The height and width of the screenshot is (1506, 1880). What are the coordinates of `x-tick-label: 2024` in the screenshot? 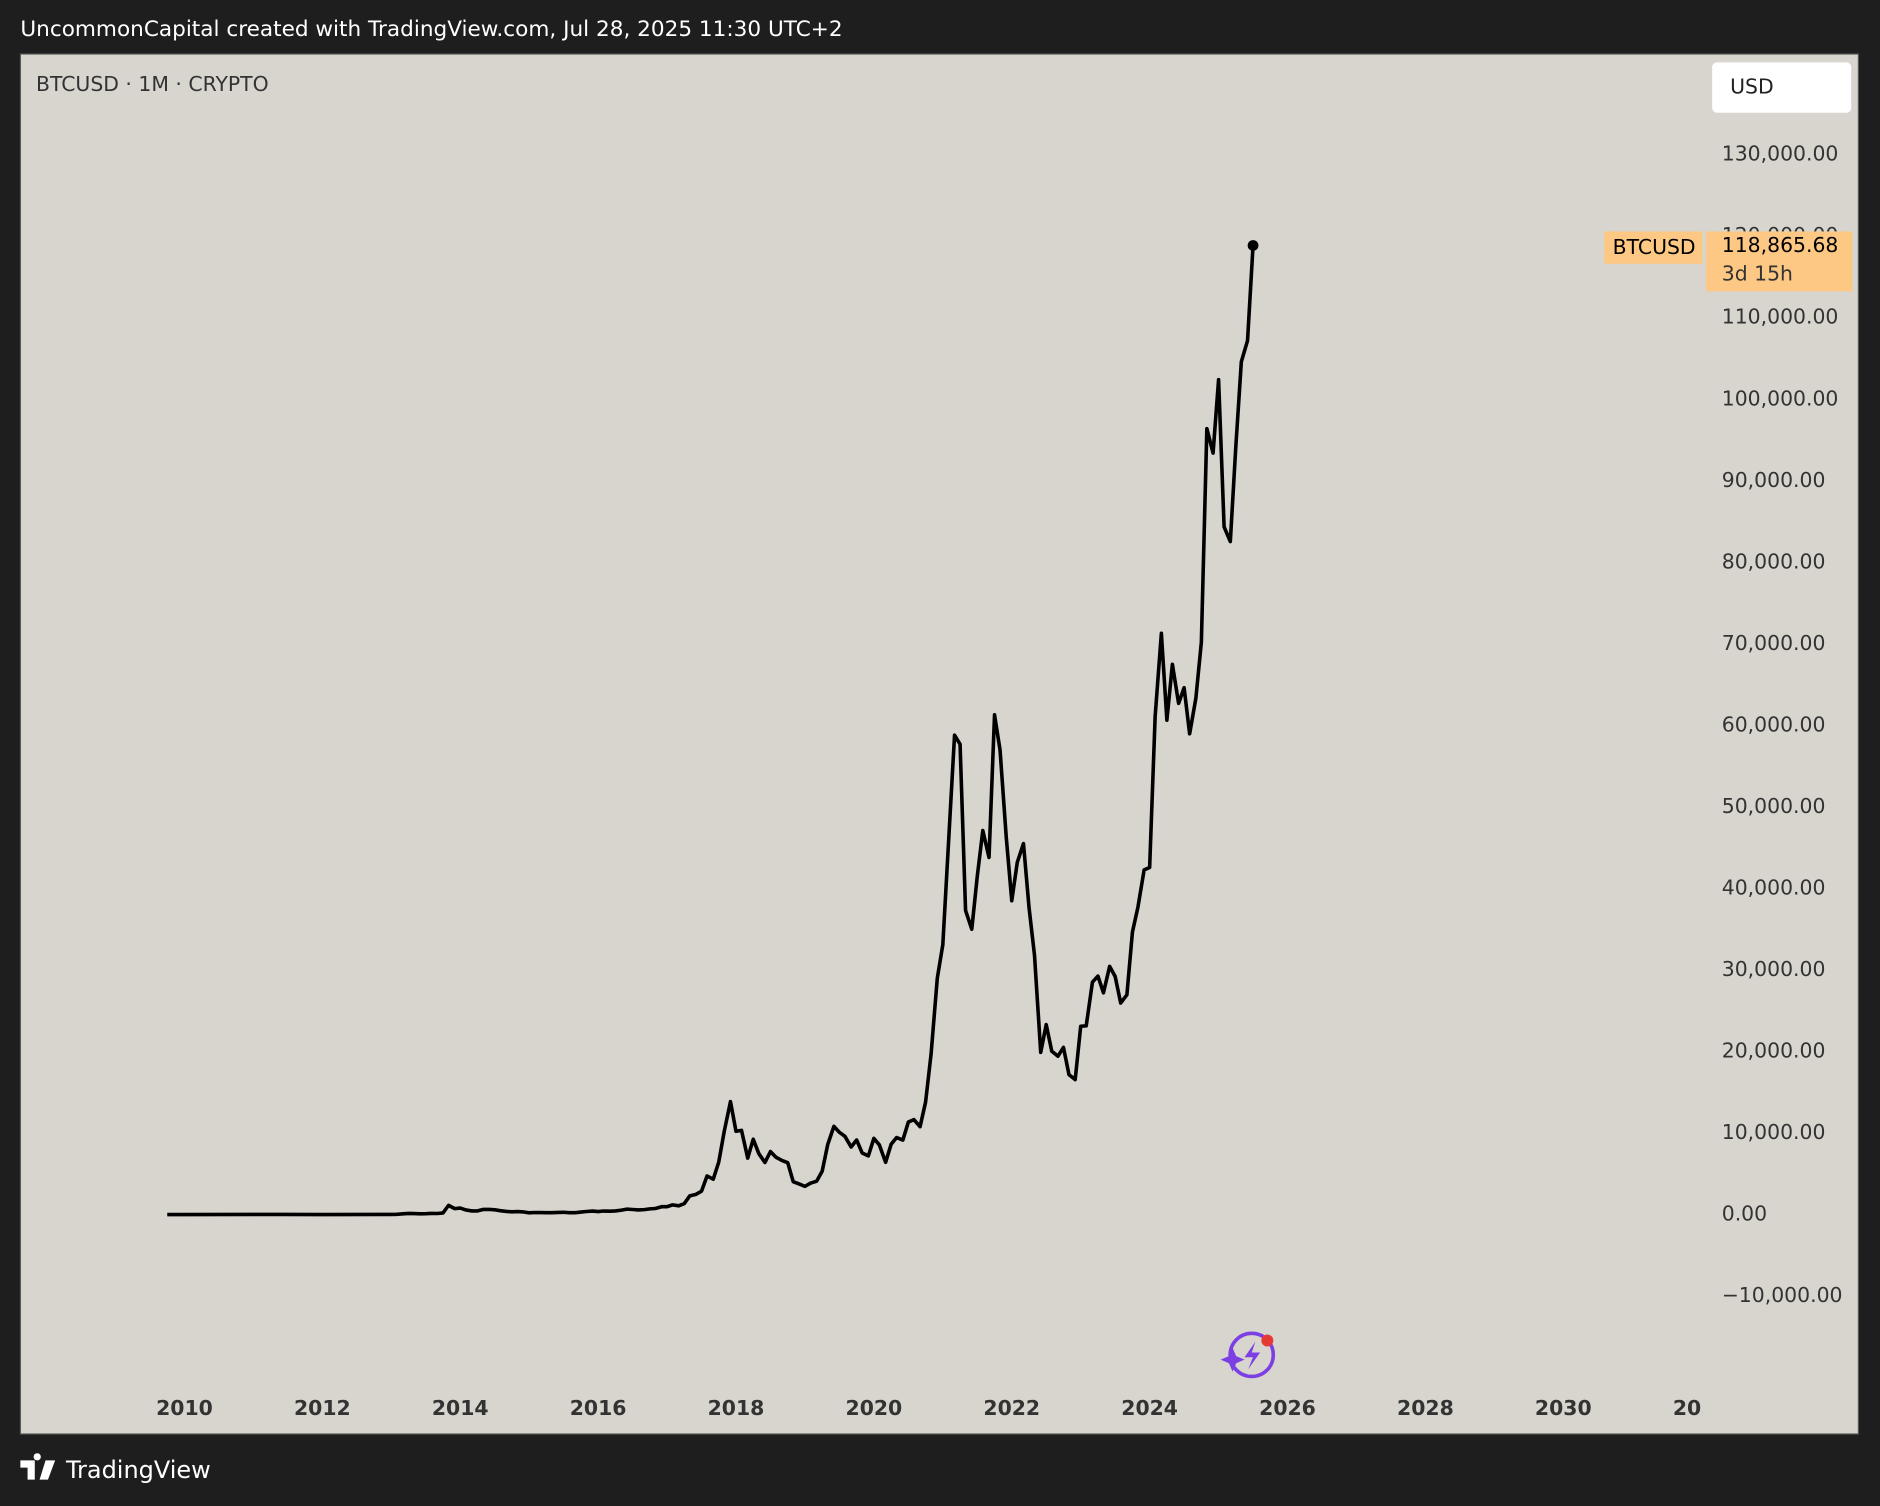 It's located at (1149, 1408).